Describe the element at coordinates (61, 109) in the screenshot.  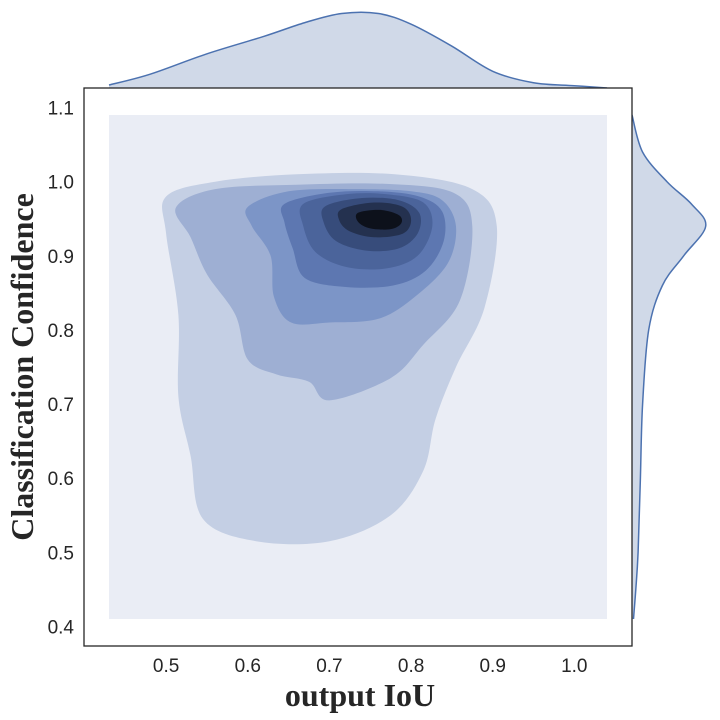
I see `y-tick-label: 1.1` at that location.